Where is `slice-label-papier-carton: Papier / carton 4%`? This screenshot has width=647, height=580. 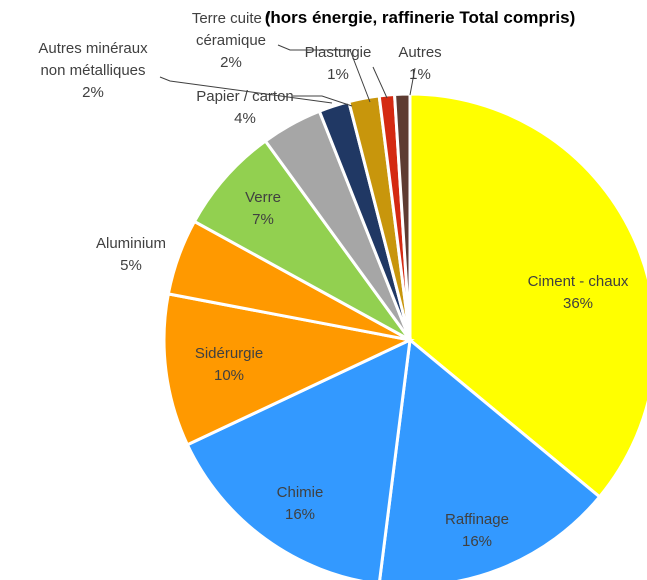
slice-label-papier-carton: Papier / carton 4% is located at coordinates (245, 107).